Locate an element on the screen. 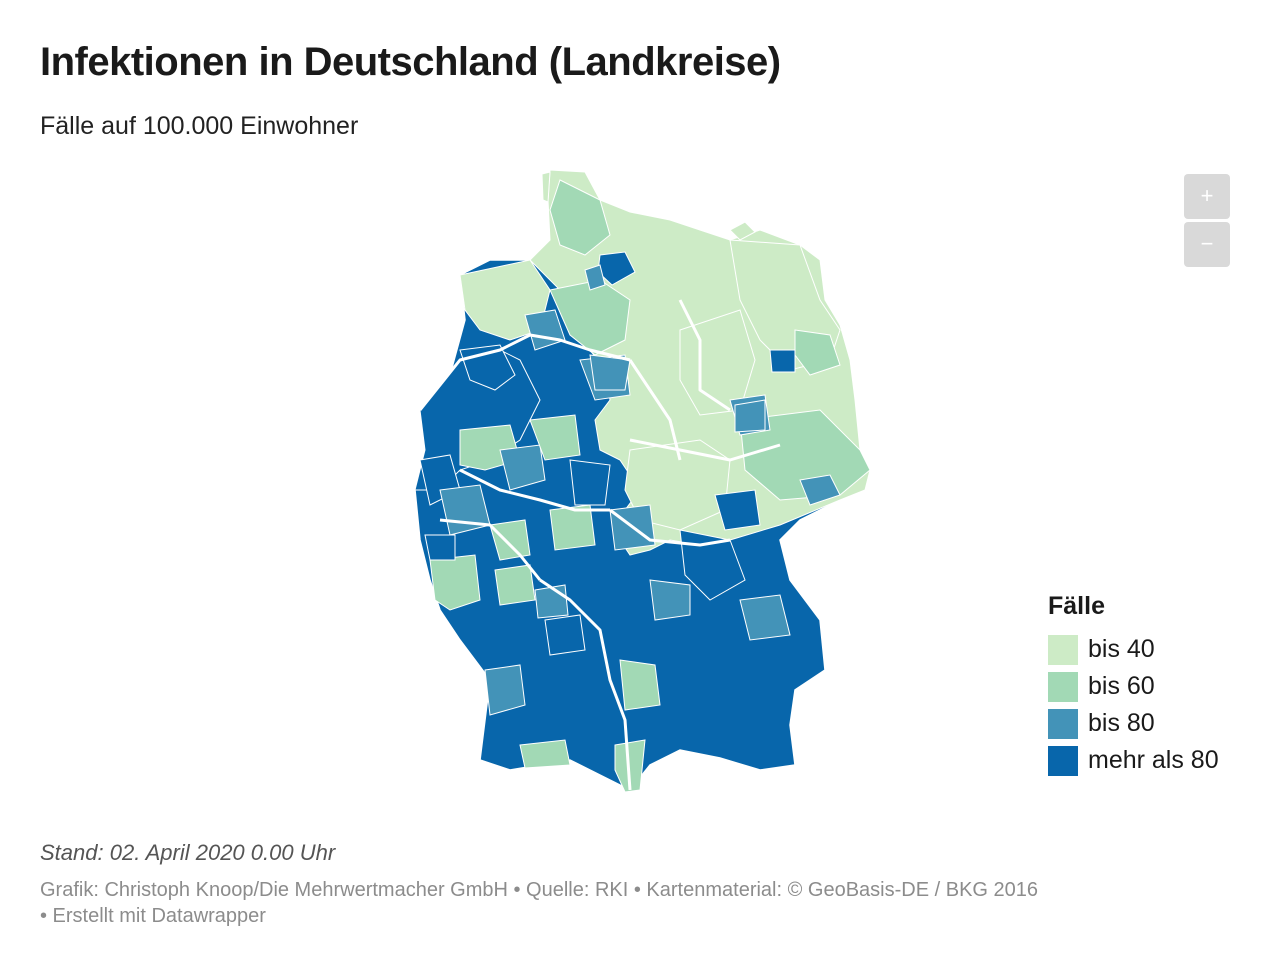 This screenshot has height=980, width=1280. legend-item: mehr als 80 is located at coordinates (1133, 760).